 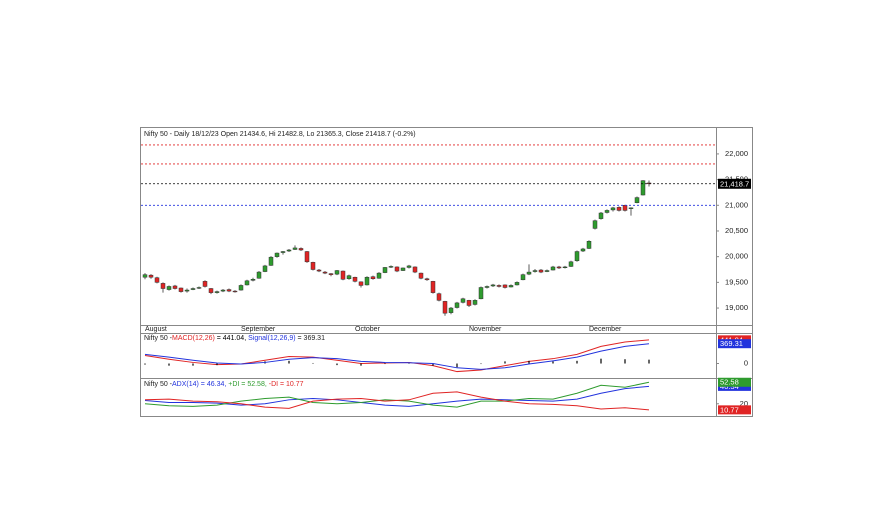 I want to click on x-tick-label: November, so click(x=485, y=329).